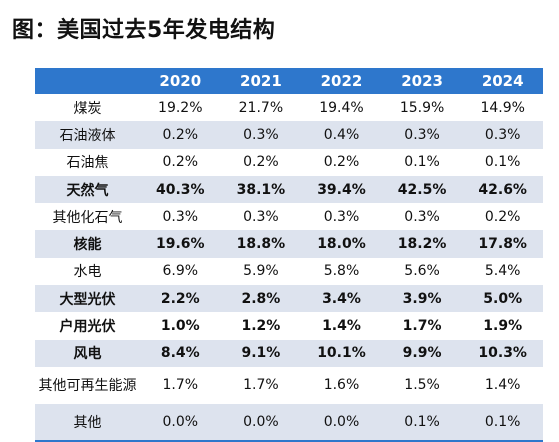 The width and height of the screenshot is (559, 442). Describe the element at coordinates (341, 353) in the screenshot. I see `table-cell: 10.1%` at that location.